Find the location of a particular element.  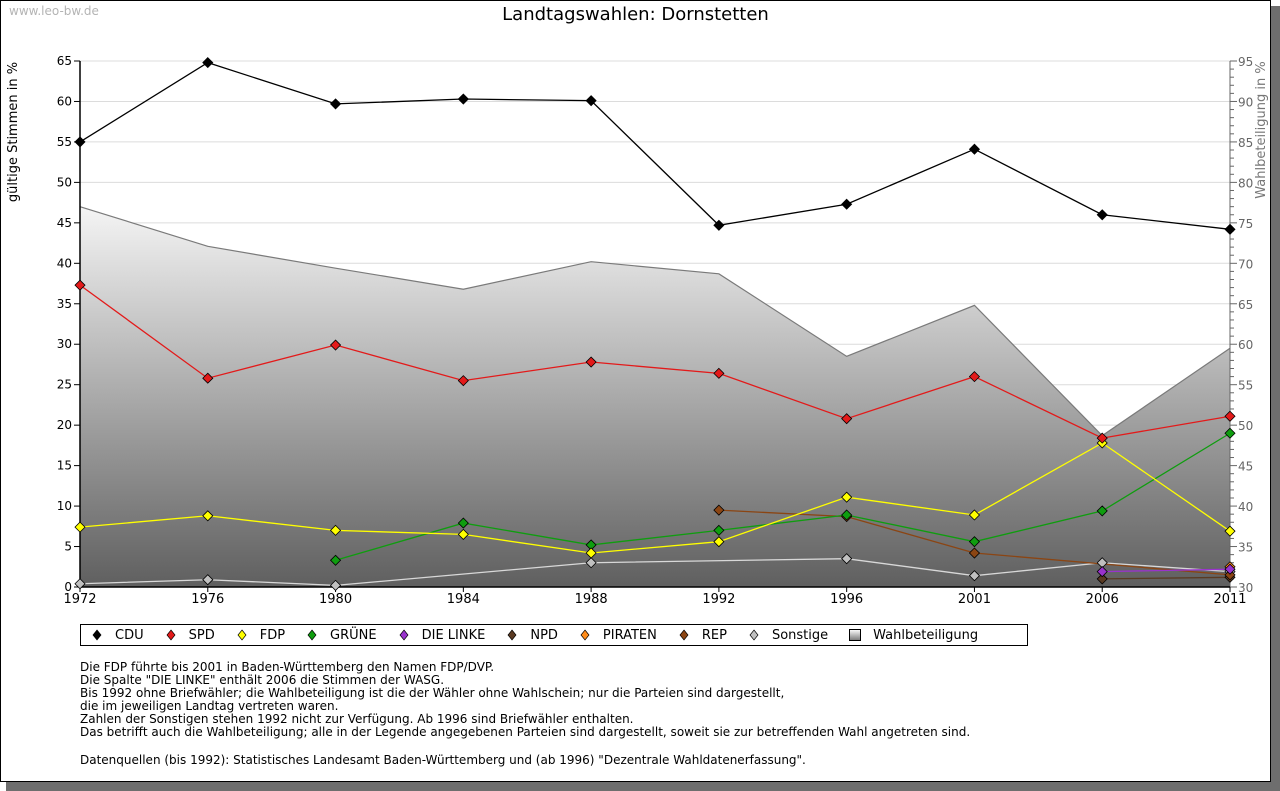

y2-tick-label: 85 is located at coordinates (1245, 143).